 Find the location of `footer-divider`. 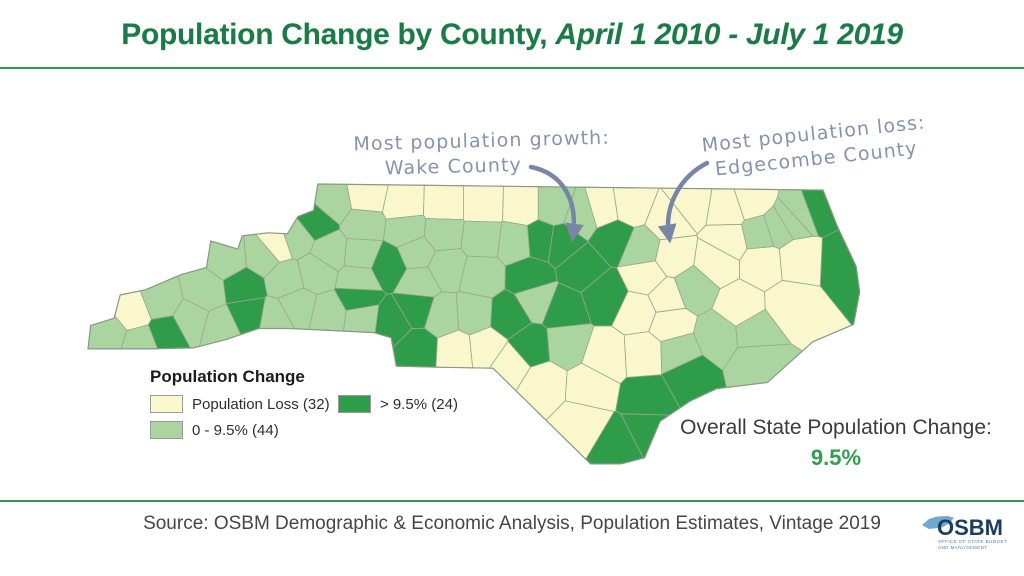

footer-divider is located at coordinates (512, 501).